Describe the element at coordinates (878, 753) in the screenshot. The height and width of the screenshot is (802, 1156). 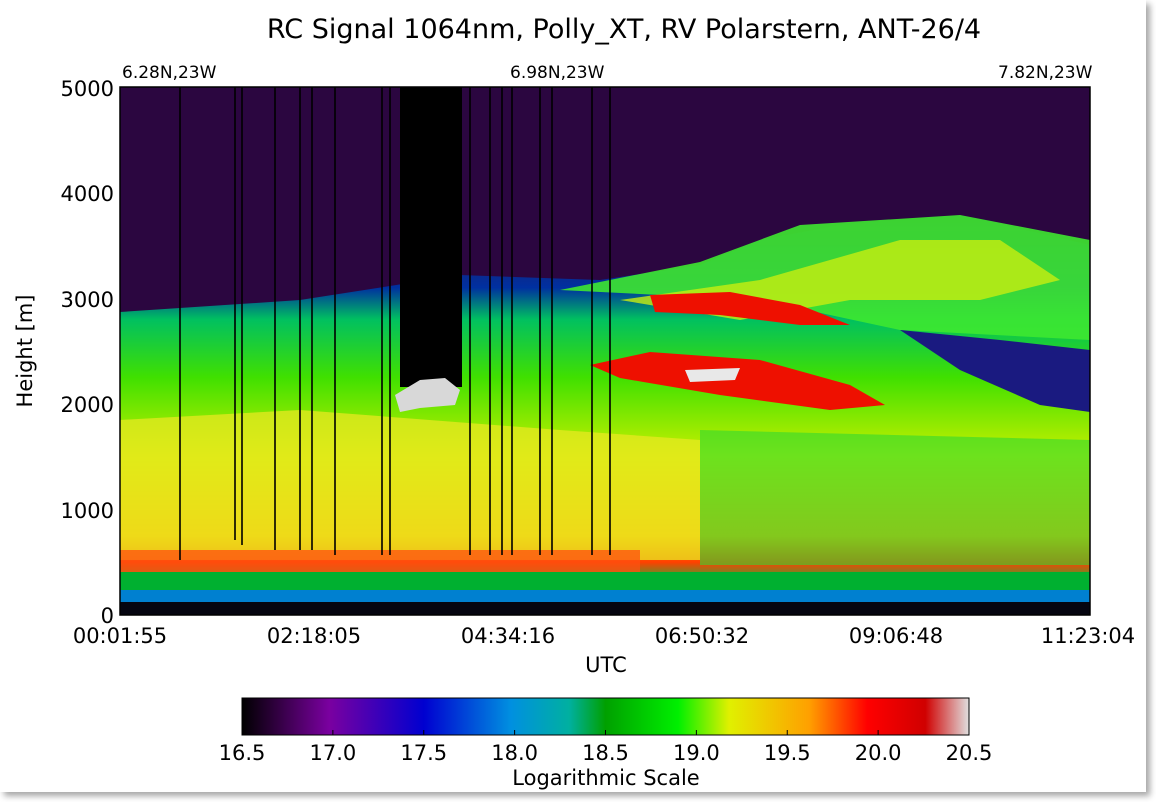
I see `colorbar-tick-label: 20.0` at that location.